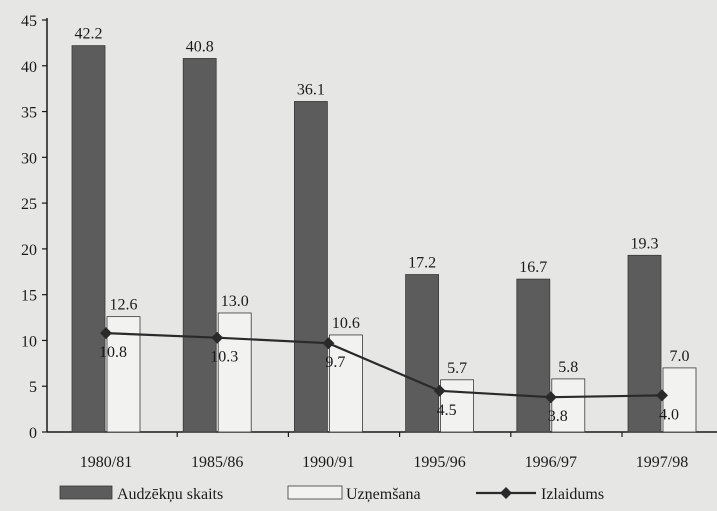 Image resolution: width=717 pixels, height=511 pixels. I want to click on data-label-audzeknu-skaits: 40.8, so click(200, 46).